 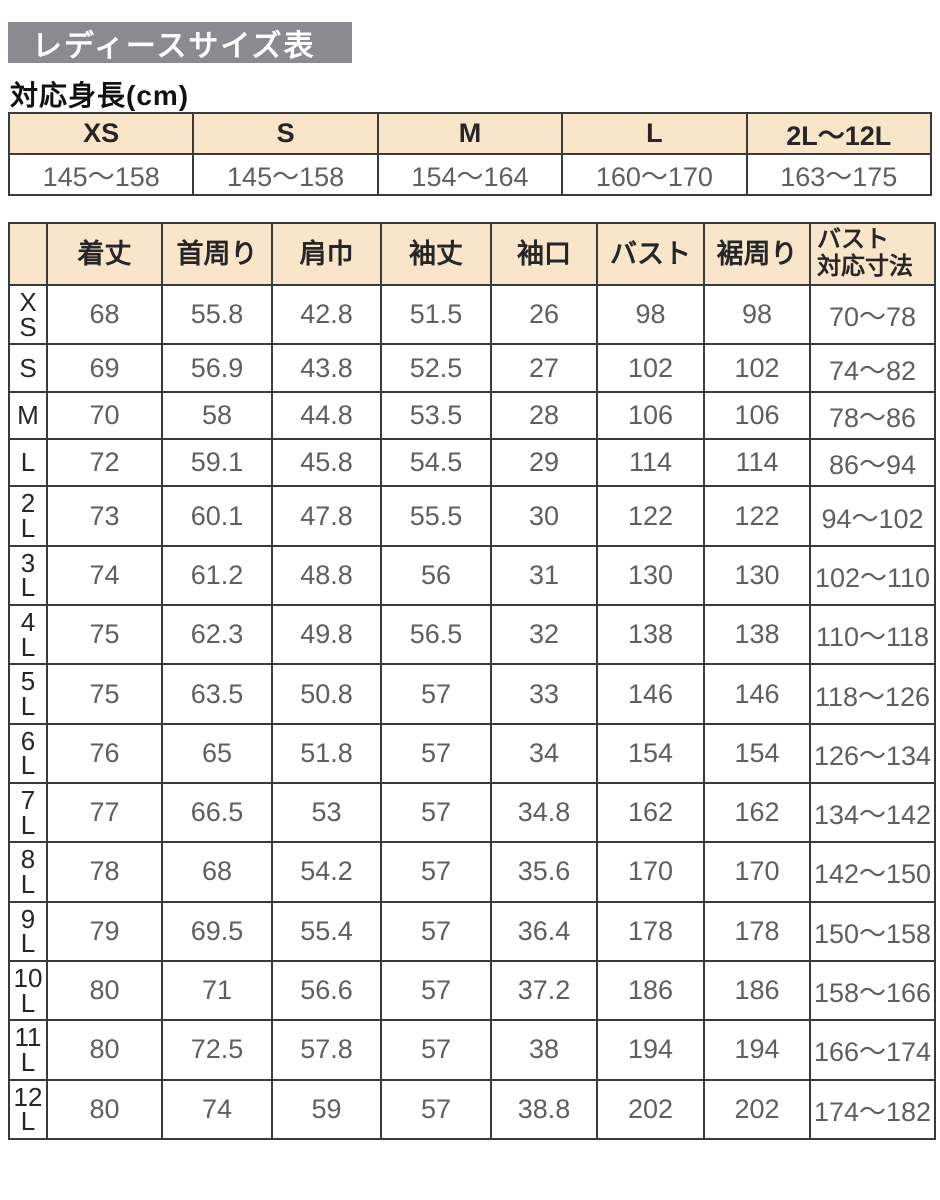 I want to click on size-row-5L: 5 L 75 63.5 50.8 57 33 146 146 118〜126, so click(x=472, y=694).